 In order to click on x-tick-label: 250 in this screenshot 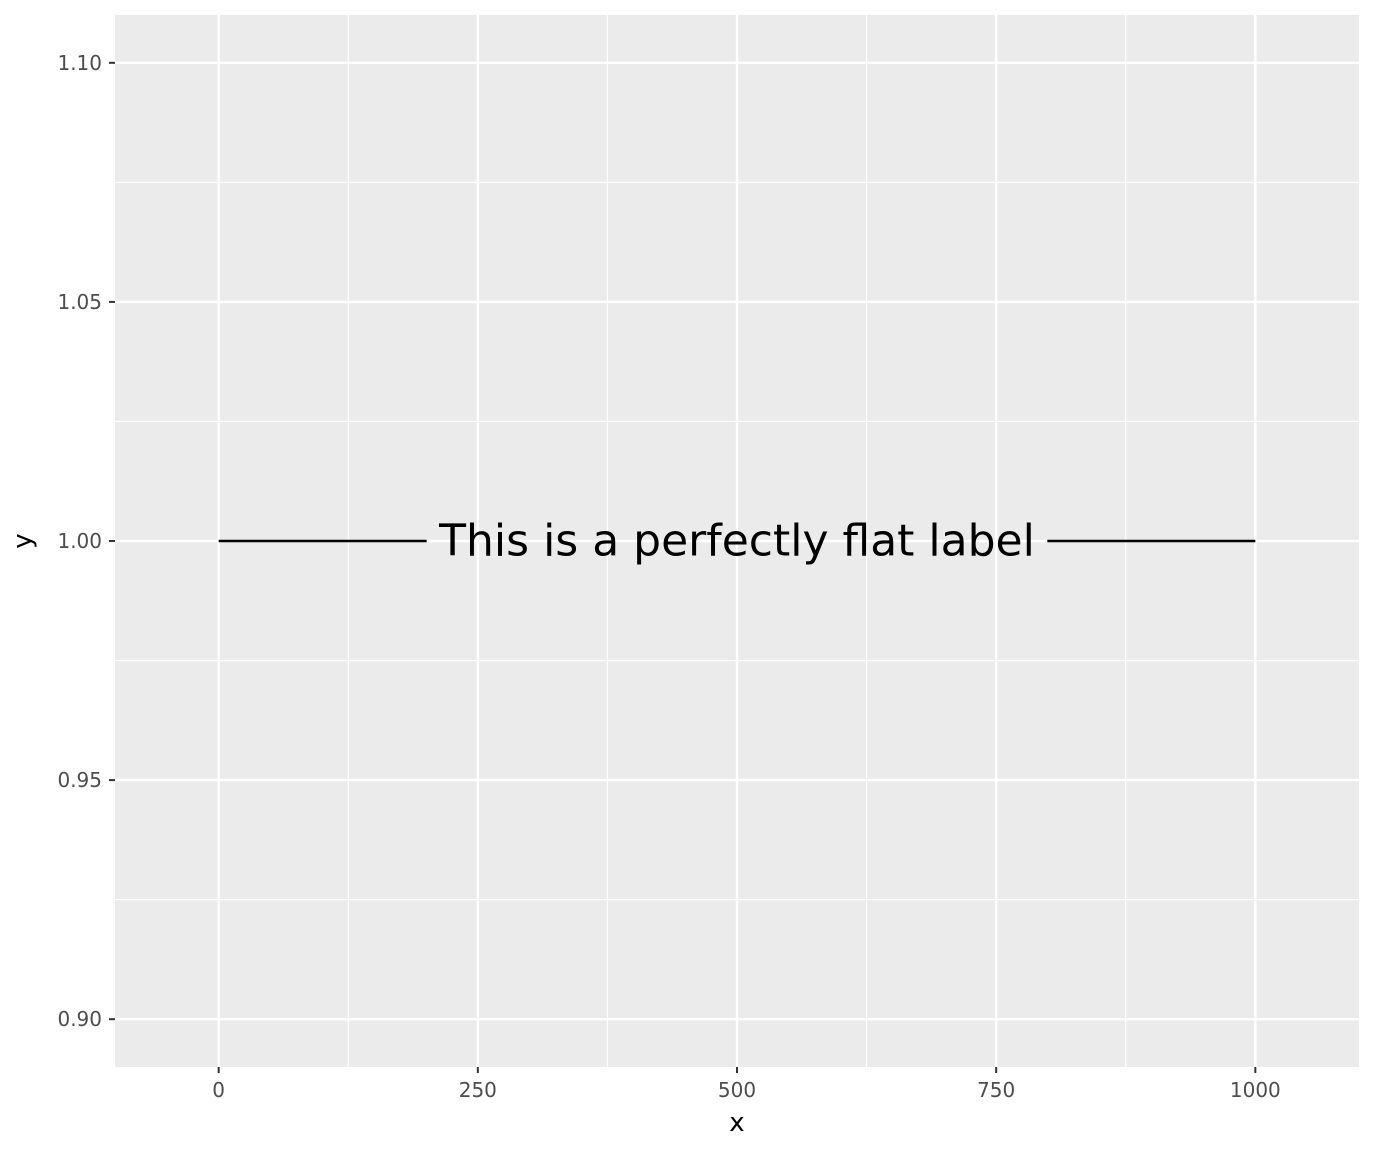, I will do `click(478, 1090)`.